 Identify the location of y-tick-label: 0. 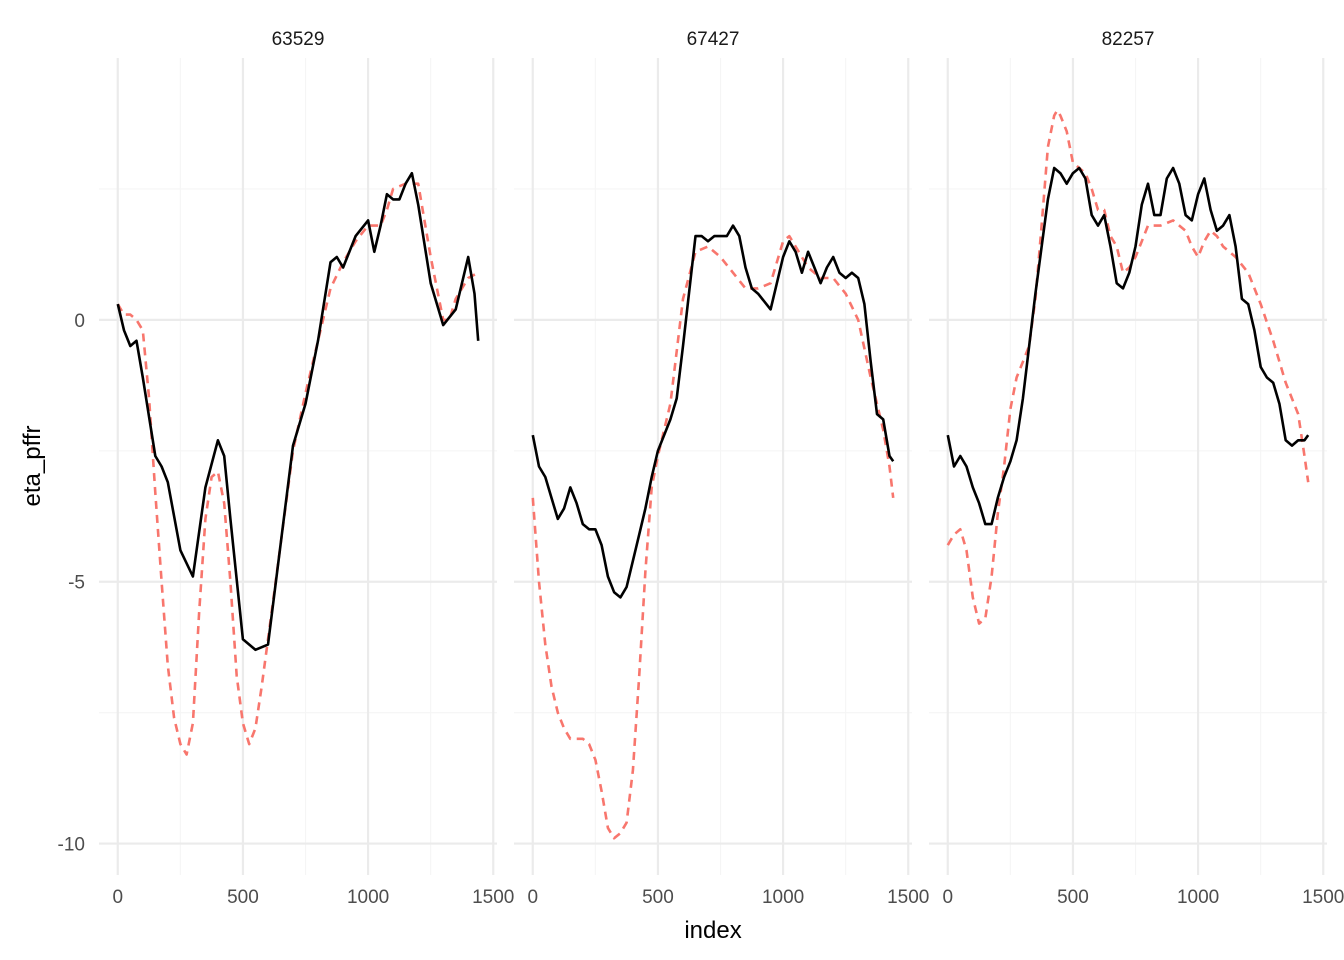
(79, 321).